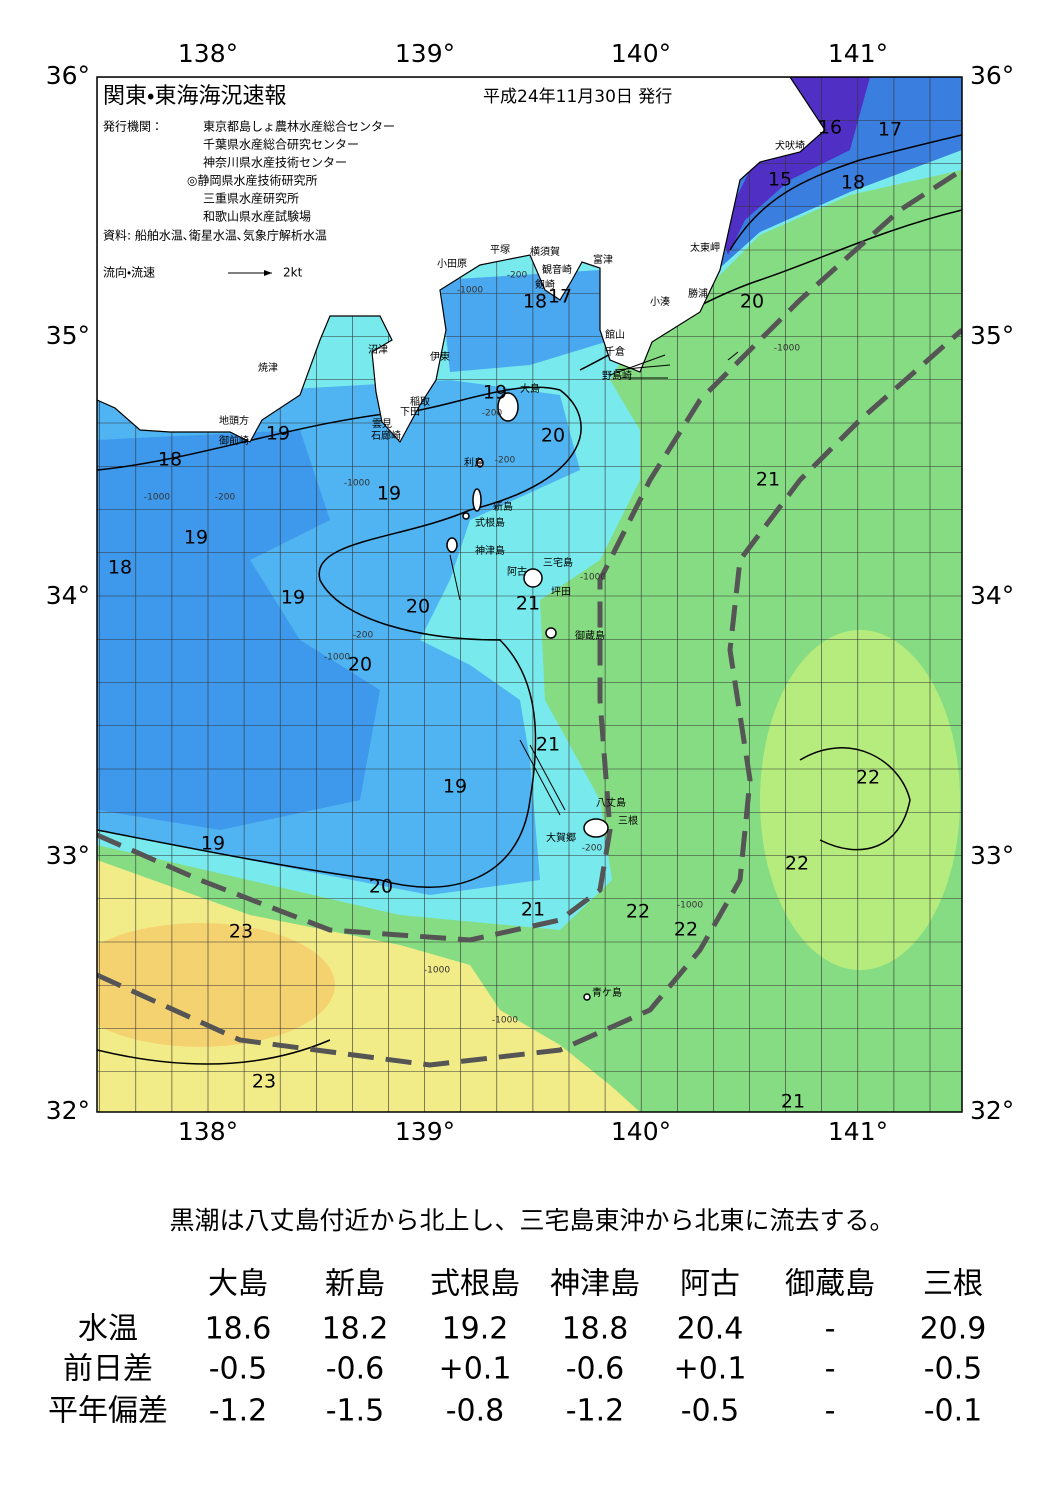 This screenshot has width=1064, height=1503. I want to click on place-name: 野島崎, so click(617, 375).